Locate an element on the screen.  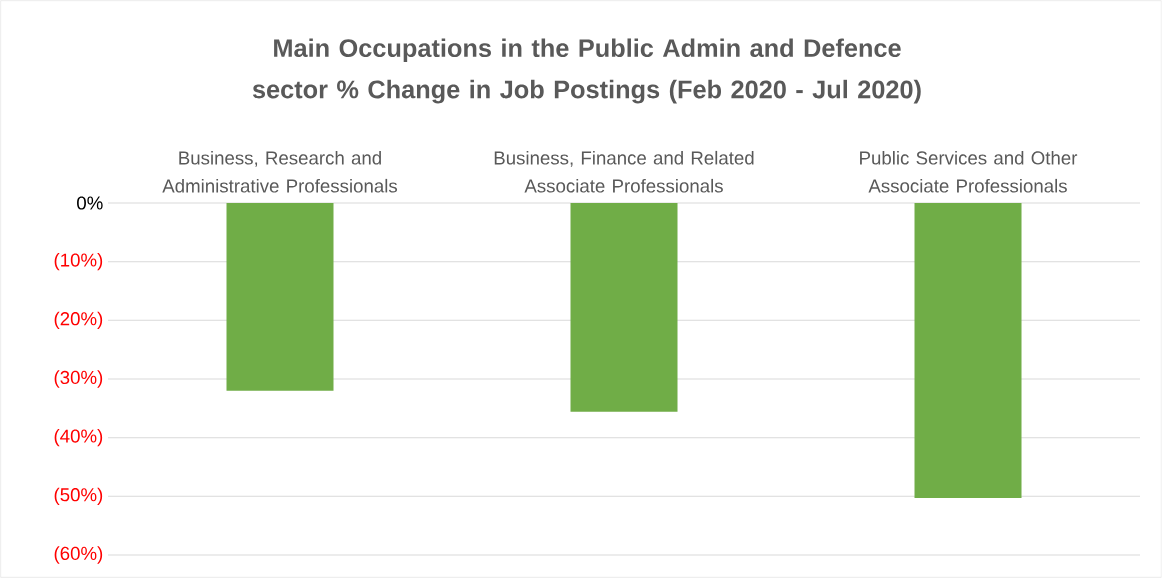
y-tick-label: (30%) is located at coordinates (78, 379).